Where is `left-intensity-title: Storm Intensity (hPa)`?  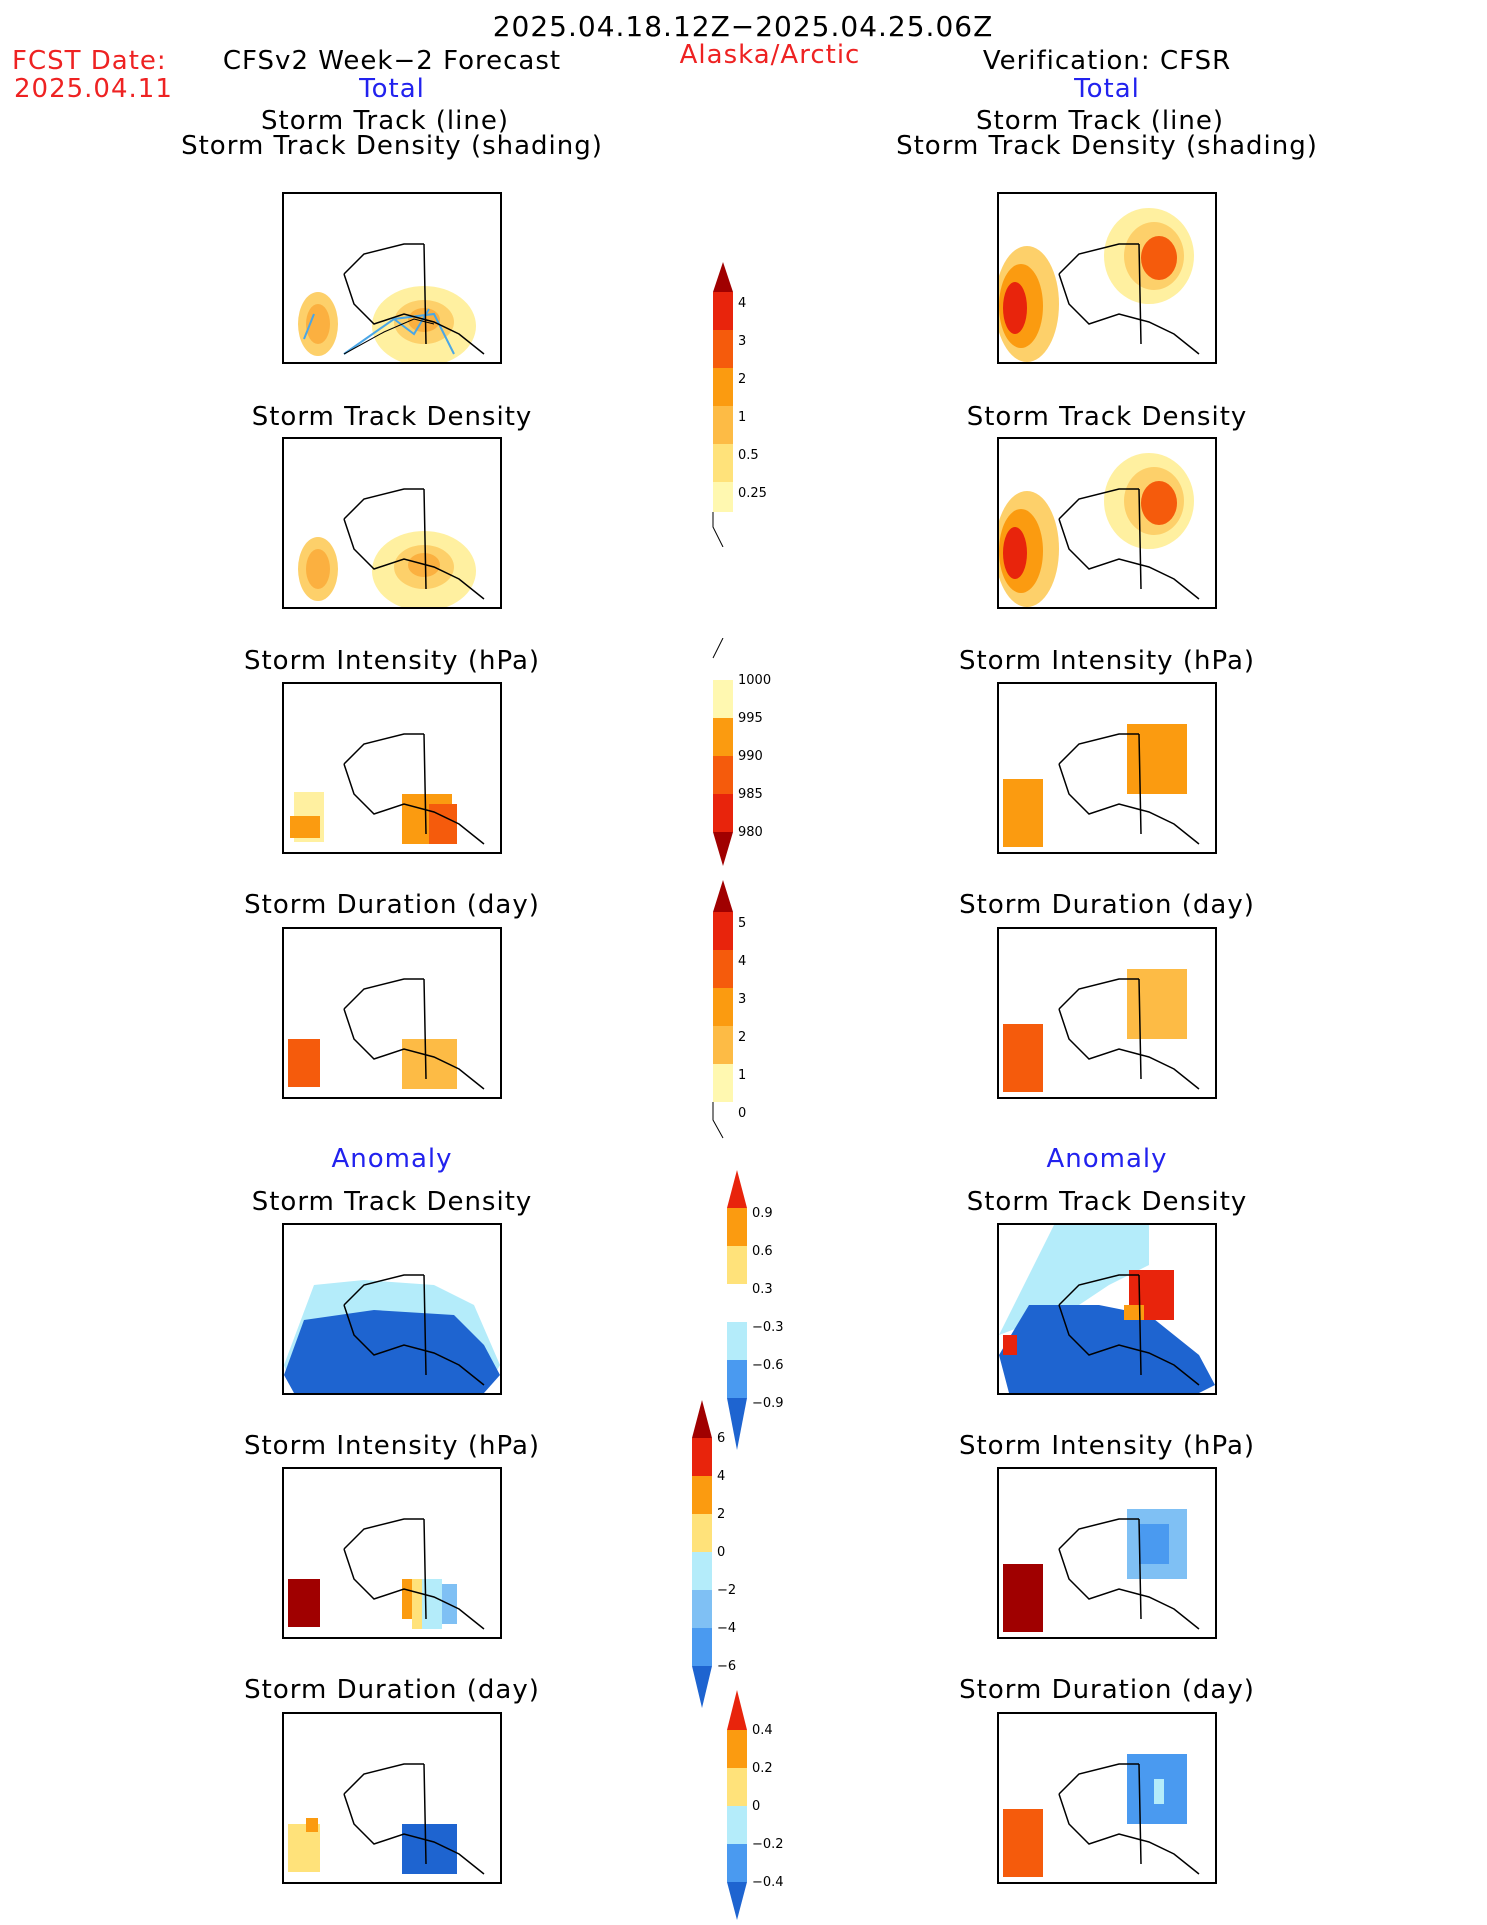 left-intensity-title: Storm Intensity (hPa) is located at coordinates (392, 661).